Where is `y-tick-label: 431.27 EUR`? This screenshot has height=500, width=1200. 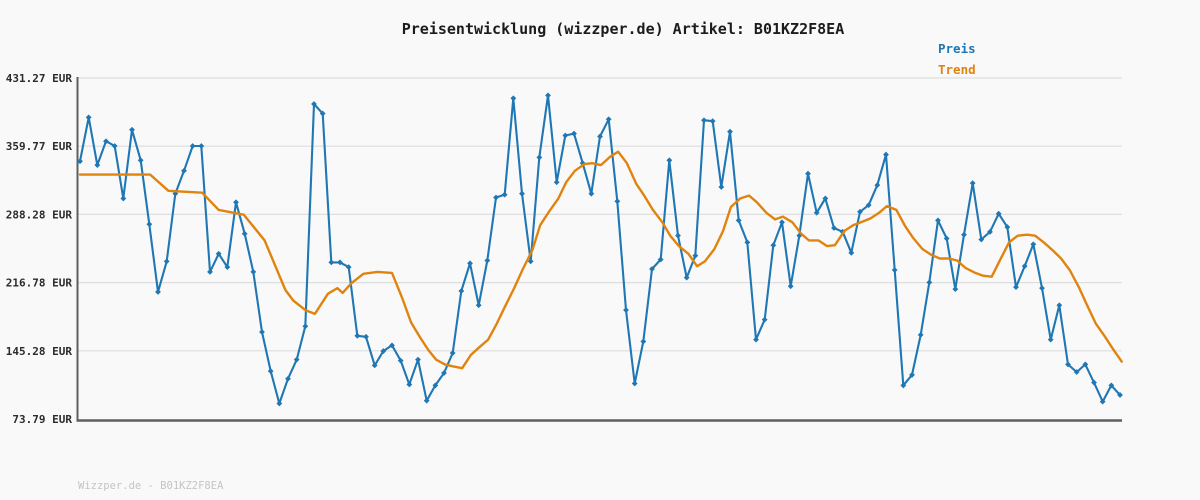 y-tick-label: 431.27 EUR is located at coordinates (39, 78).